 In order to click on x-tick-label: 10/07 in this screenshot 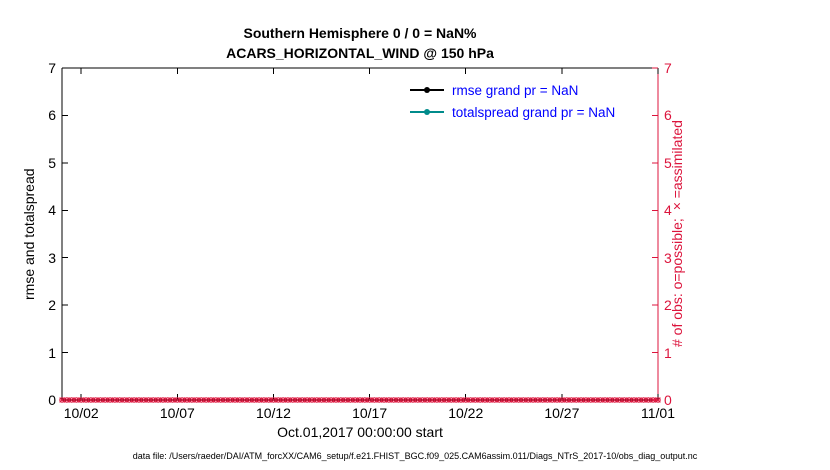, I will do `click(177, 413)`.